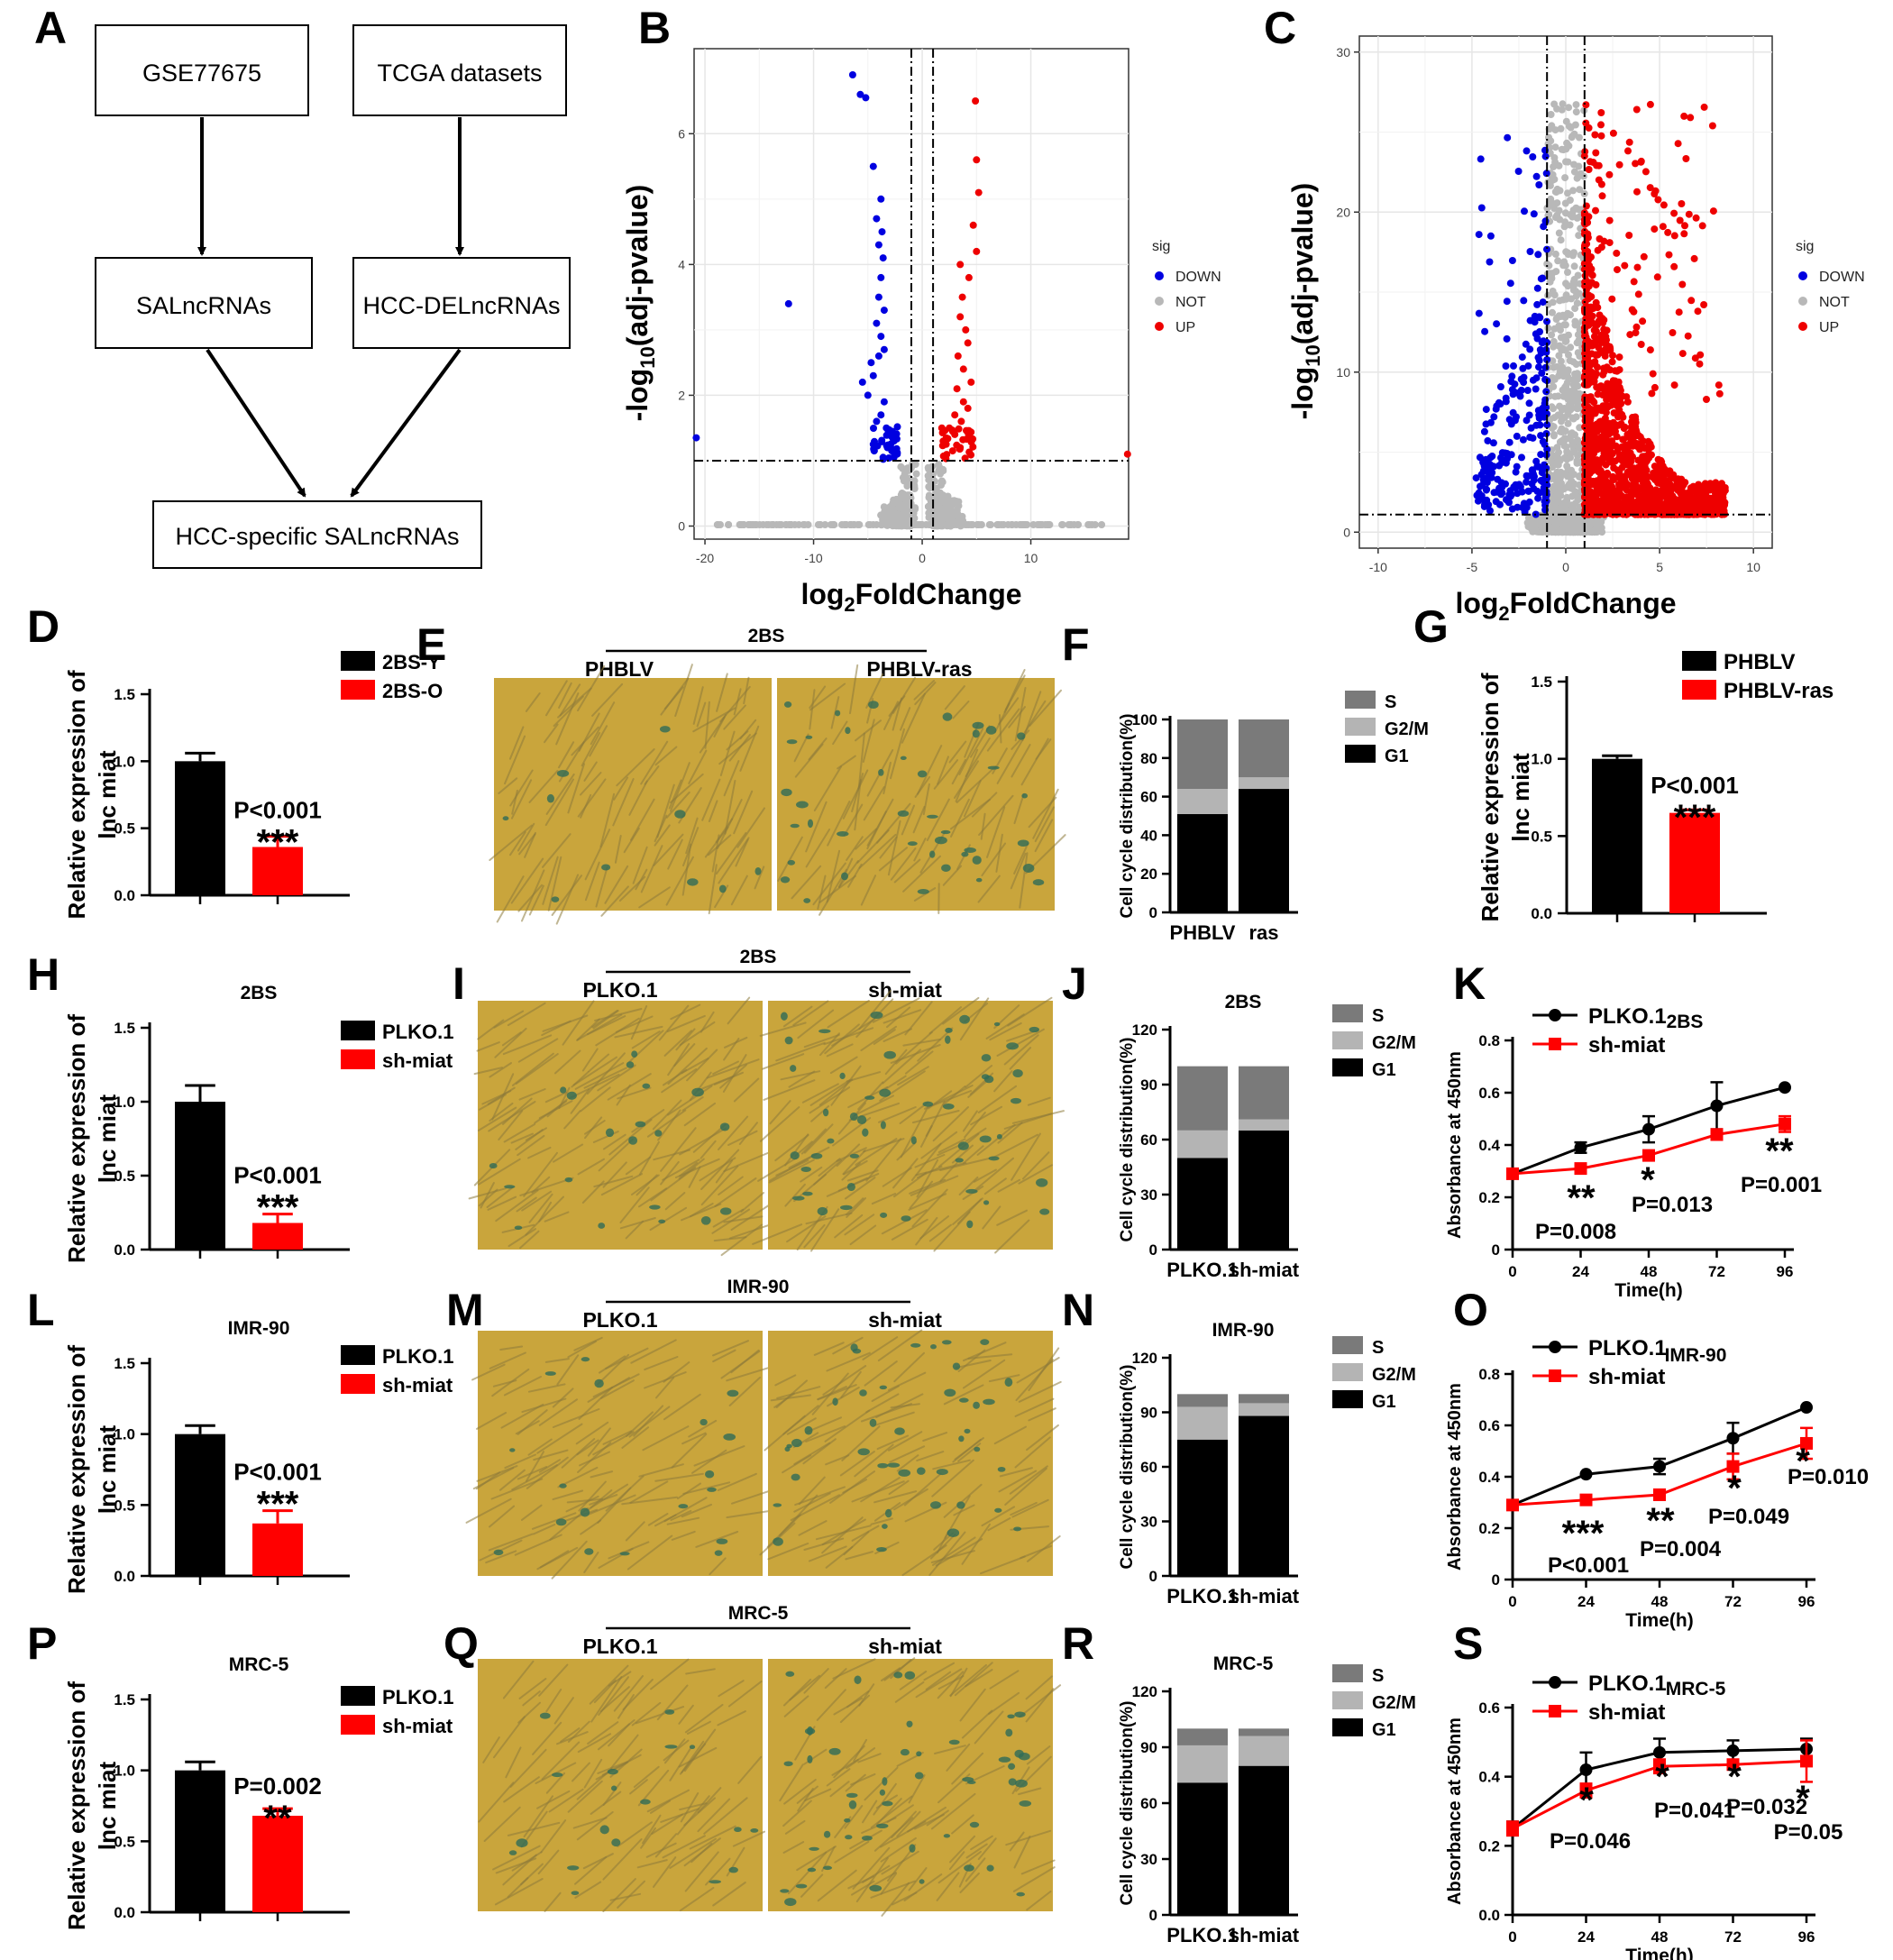 The height and width of the screenshot is (1960, 1893). Describe the element at coordinates (1471, 1310) in the screenshot. I see `panel-letter-o: O` at that location.